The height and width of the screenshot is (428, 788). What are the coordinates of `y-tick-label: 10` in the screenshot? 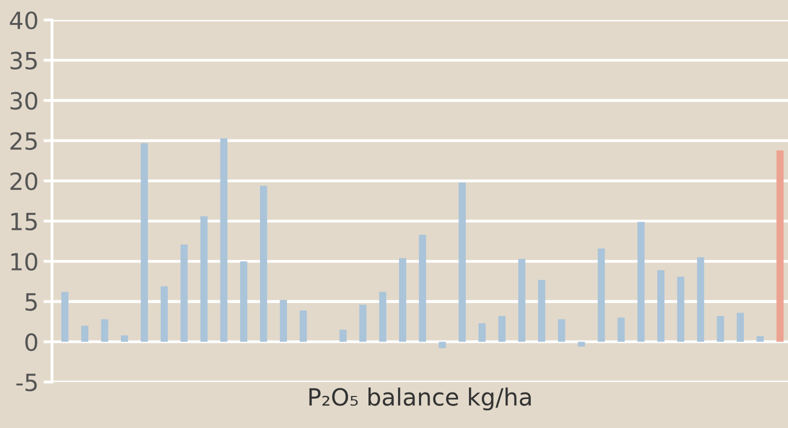 It's located at (24, 261).